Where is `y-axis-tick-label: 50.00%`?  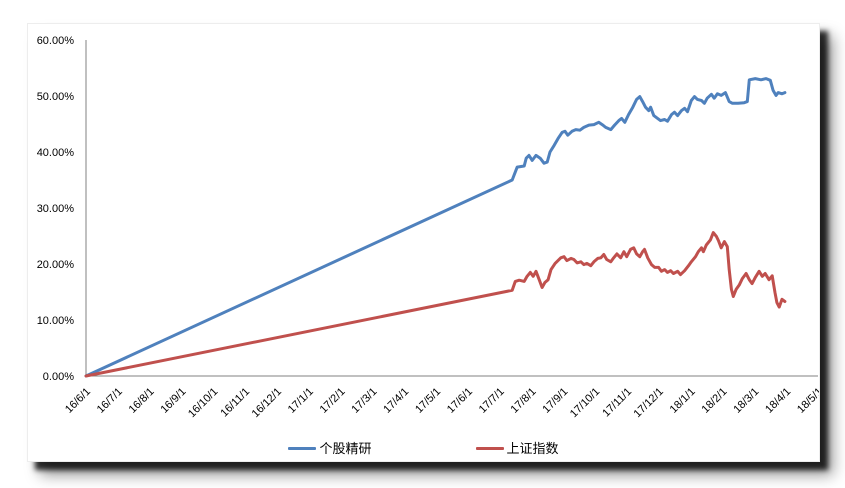 y-axis-tick-label: 50.00% is located at coordinates (56, 97).